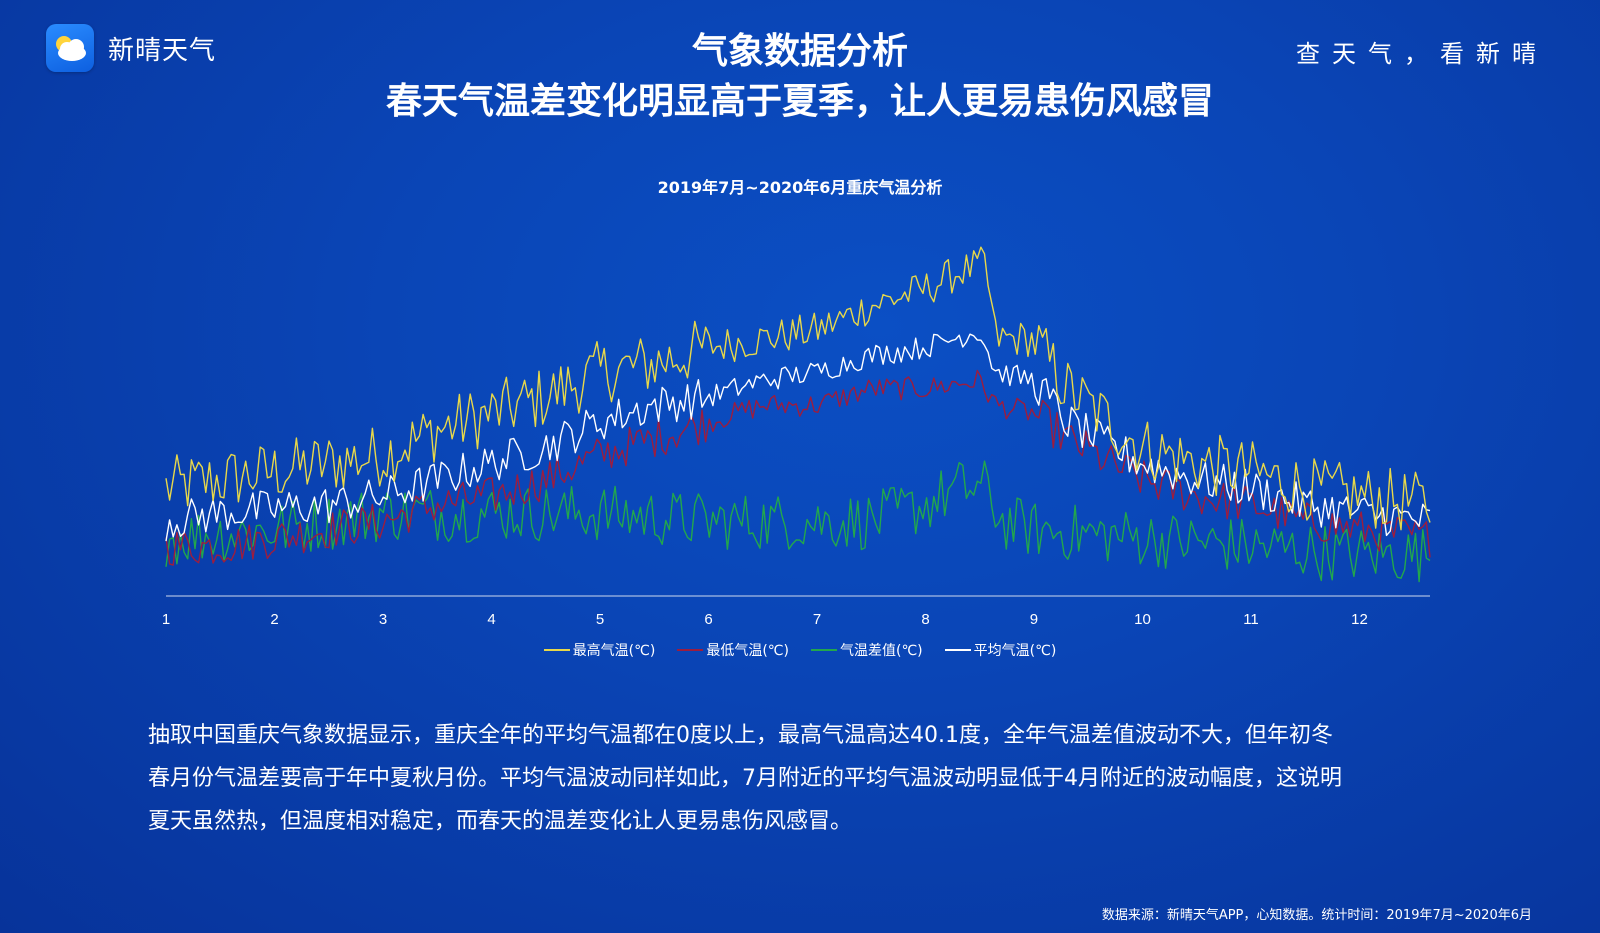 Image resolution: width=1600 pixels, height=933 pixels. Describe the element at coordinates (383, 619) in the screenshot. I see `x-tick-label: 3` at that location.